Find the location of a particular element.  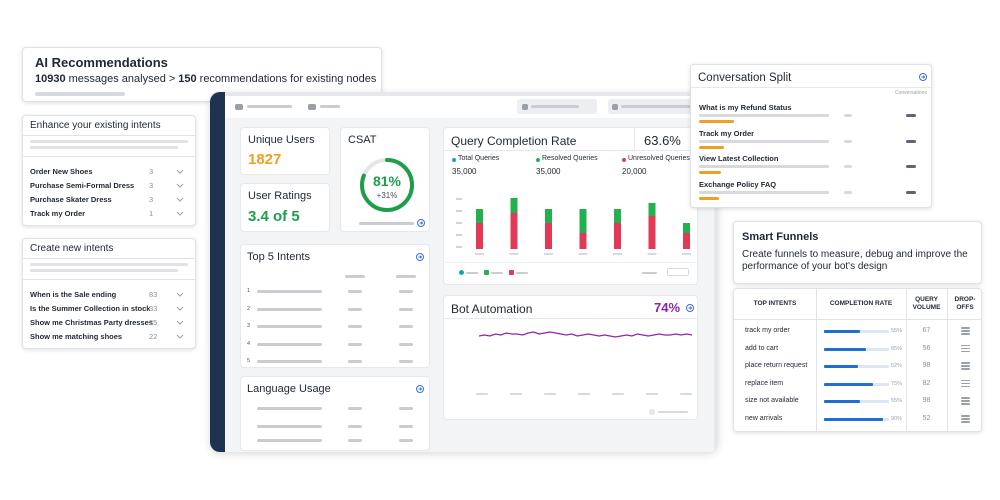

summary-text: messages analysed > is located at coordinates (122, 79).